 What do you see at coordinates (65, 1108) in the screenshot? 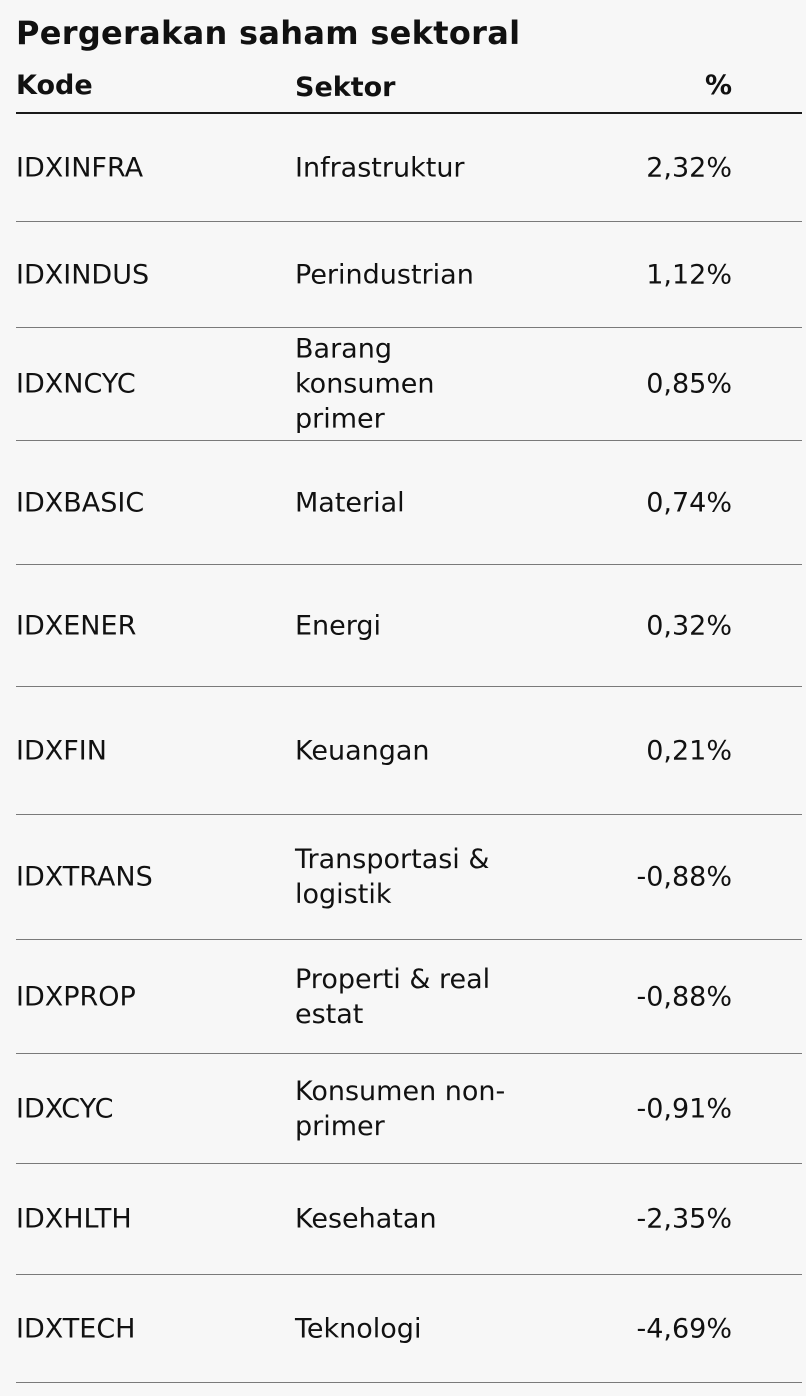
I see `row-kode: IDXCYC` at bounding box center [65, 1108].